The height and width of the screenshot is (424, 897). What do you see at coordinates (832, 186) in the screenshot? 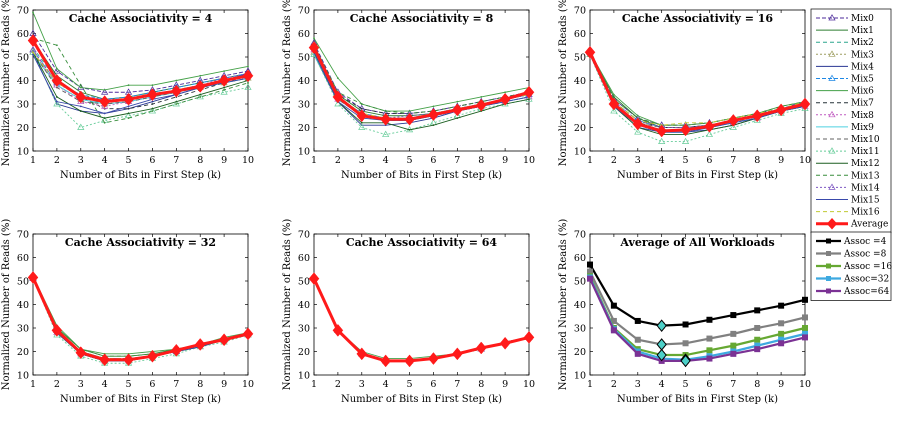
I see `legend-mix-marker` at bounding box center [832, 186].